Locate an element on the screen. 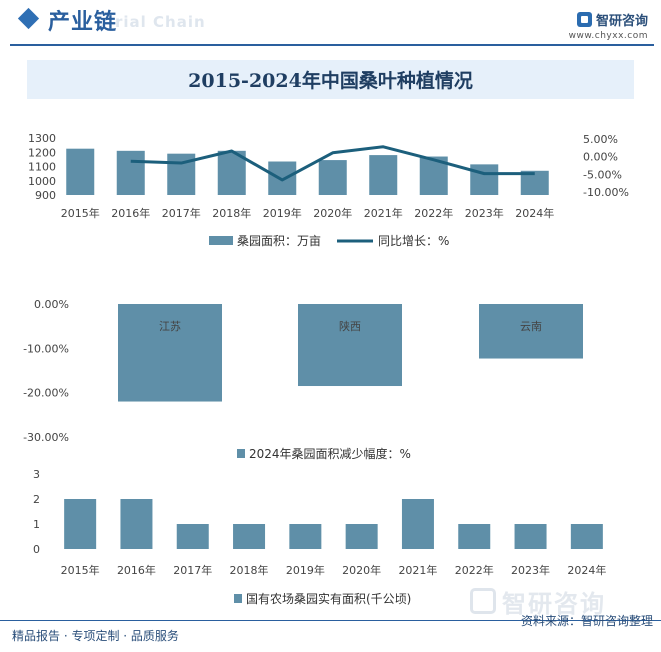 This screenshot has height=652, width=661. legend-swatch-bar is located at coordinates (221, 240).